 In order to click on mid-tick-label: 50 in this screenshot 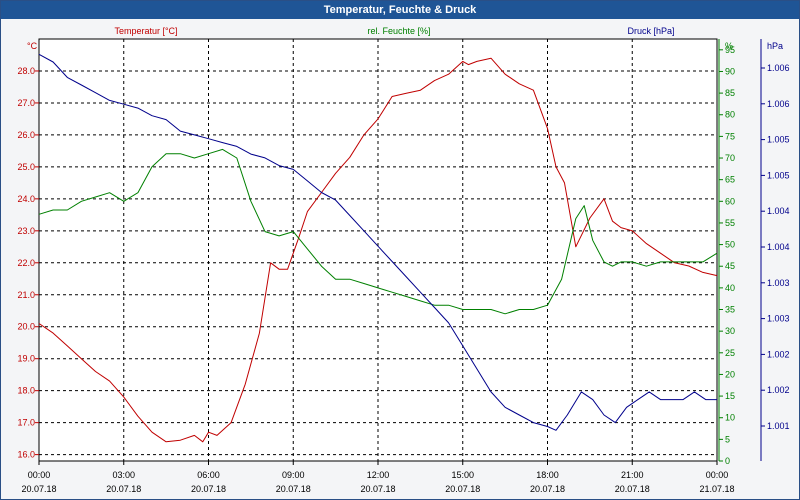, I will do `click(730, 245)`.